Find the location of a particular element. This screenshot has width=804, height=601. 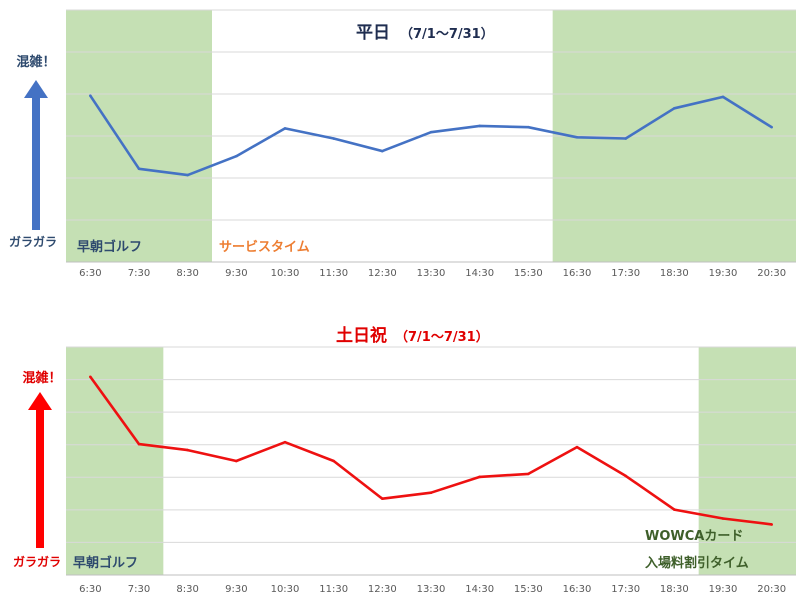

chart1-x-tick-label: 8:30 is located at coordinates (187, 273).